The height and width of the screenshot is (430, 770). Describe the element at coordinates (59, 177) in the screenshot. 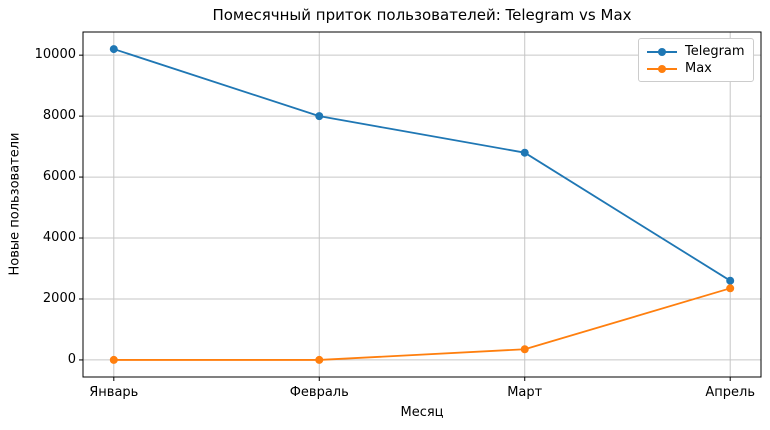

I see `y-tick-label: 6000` at that location.